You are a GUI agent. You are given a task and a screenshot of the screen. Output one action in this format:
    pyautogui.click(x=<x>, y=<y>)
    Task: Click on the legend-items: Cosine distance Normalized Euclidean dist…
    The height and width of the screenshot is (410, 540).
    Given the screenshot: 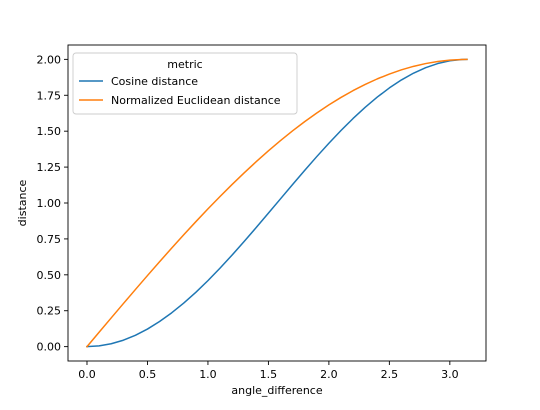 What is the action you would take?
    pyautogui.click(x=180, y=91)
    